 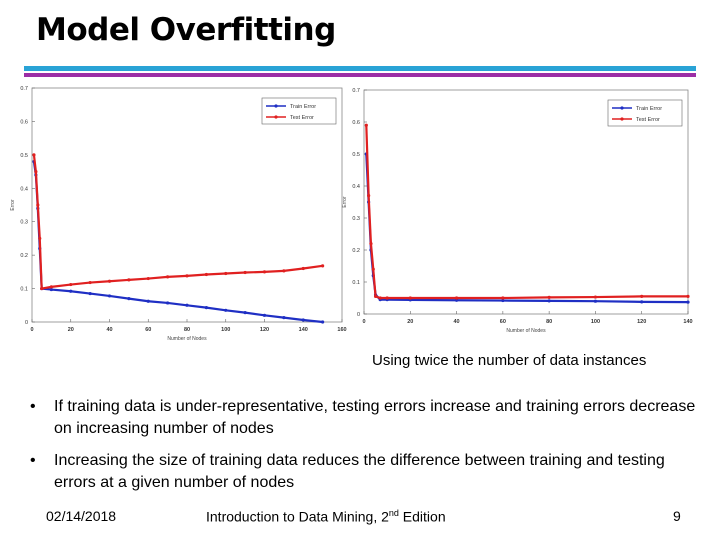 I want to click on footer-title-suffix: Edition, so click(x=422, y=516).